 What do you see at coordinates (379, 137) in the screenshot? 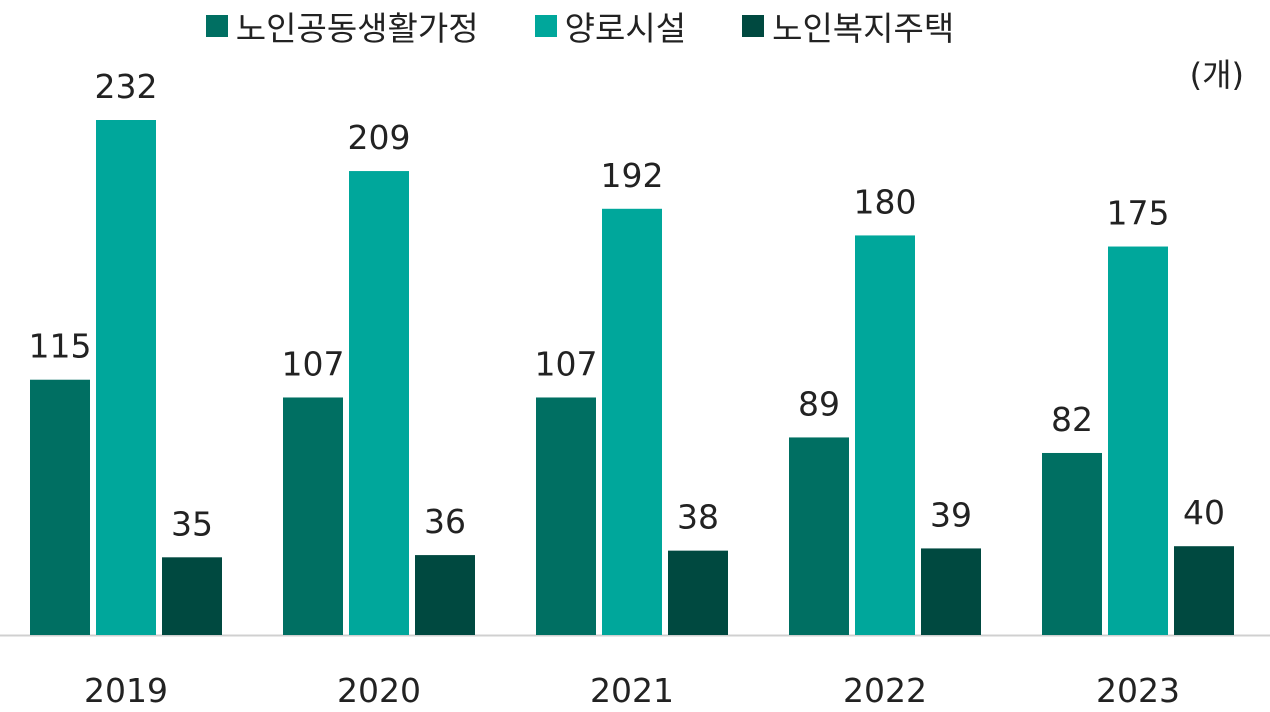
I see `data-label-2020-series-2: 209` at bounding box center [379, 137].